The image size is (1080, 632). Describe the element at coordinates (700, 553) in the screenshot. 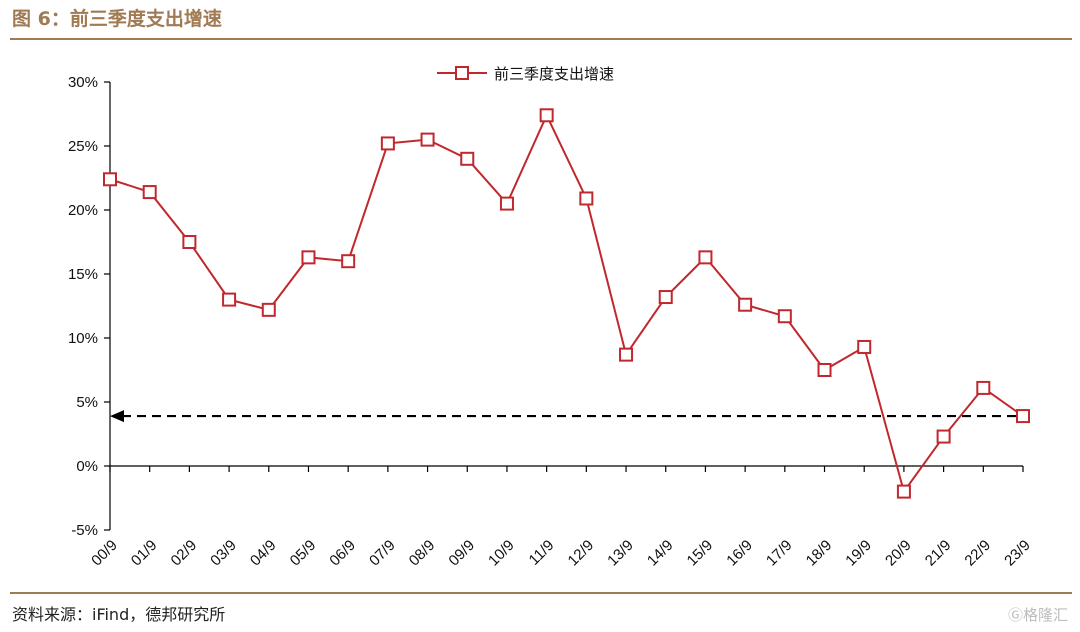

I see `x-tick-label: 15/9` at that location.